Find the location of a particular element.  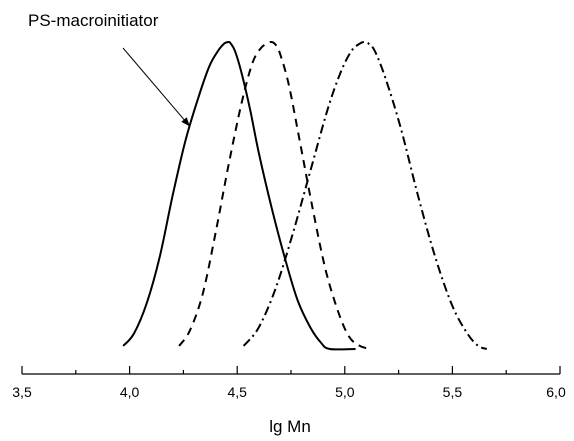

x-tick-label: 3,5 is located at coordinates (22, 392).